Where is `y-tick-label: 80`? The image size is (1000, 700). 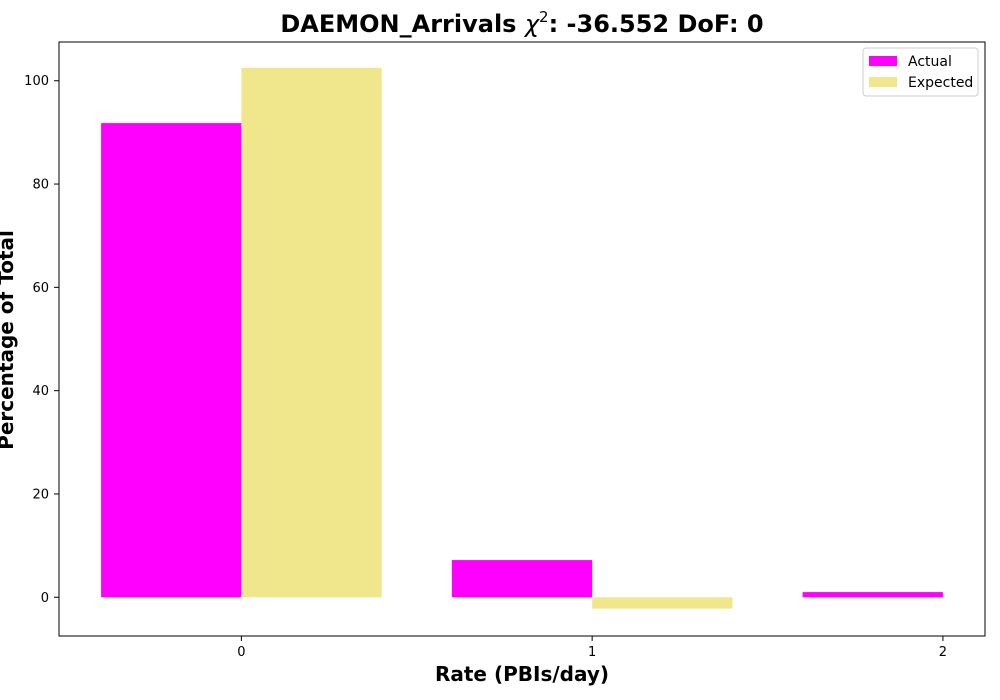
y-tick-label: 80 is located at coordinates (40, 185).